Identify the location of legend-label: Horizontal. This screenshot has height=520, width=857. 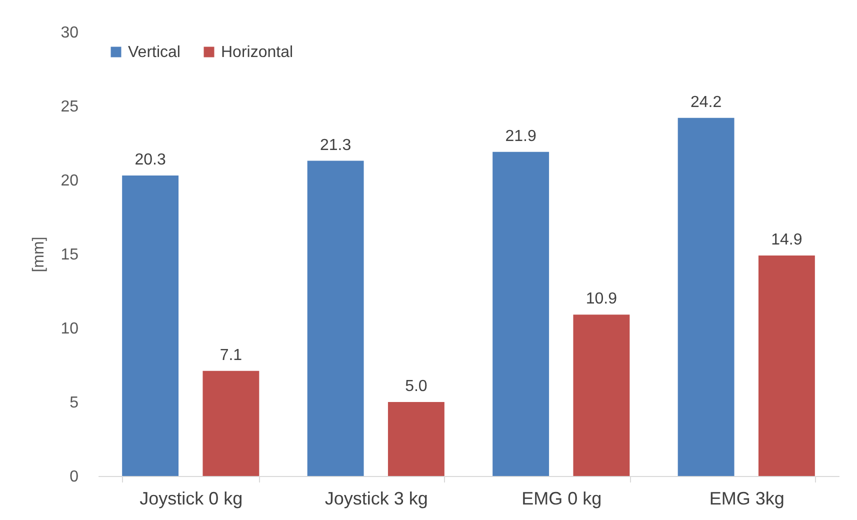
(257, 52).